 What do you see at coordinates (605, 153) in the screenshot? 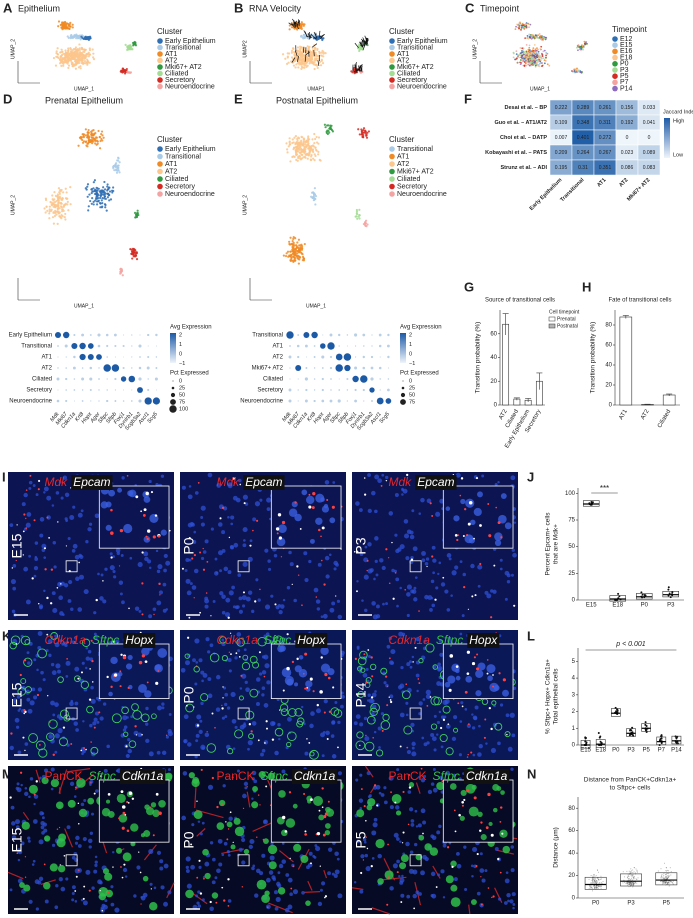
I see `heatmap-value: 0.267` at bounding box center [605, 153].